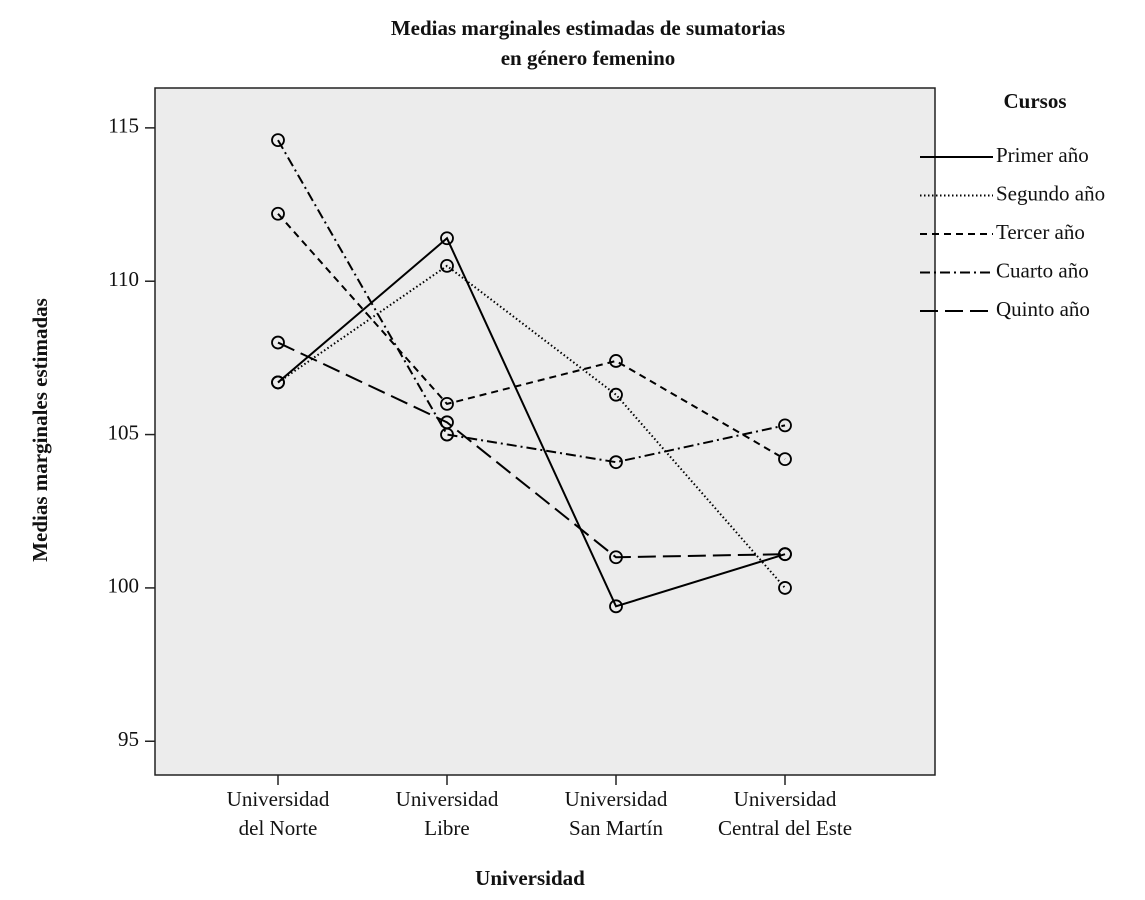 The image size is (1145, 900). Describe the element at coordinates (1040, 232) in the screenshot. I see `legend-label: Tercer año` at that location.